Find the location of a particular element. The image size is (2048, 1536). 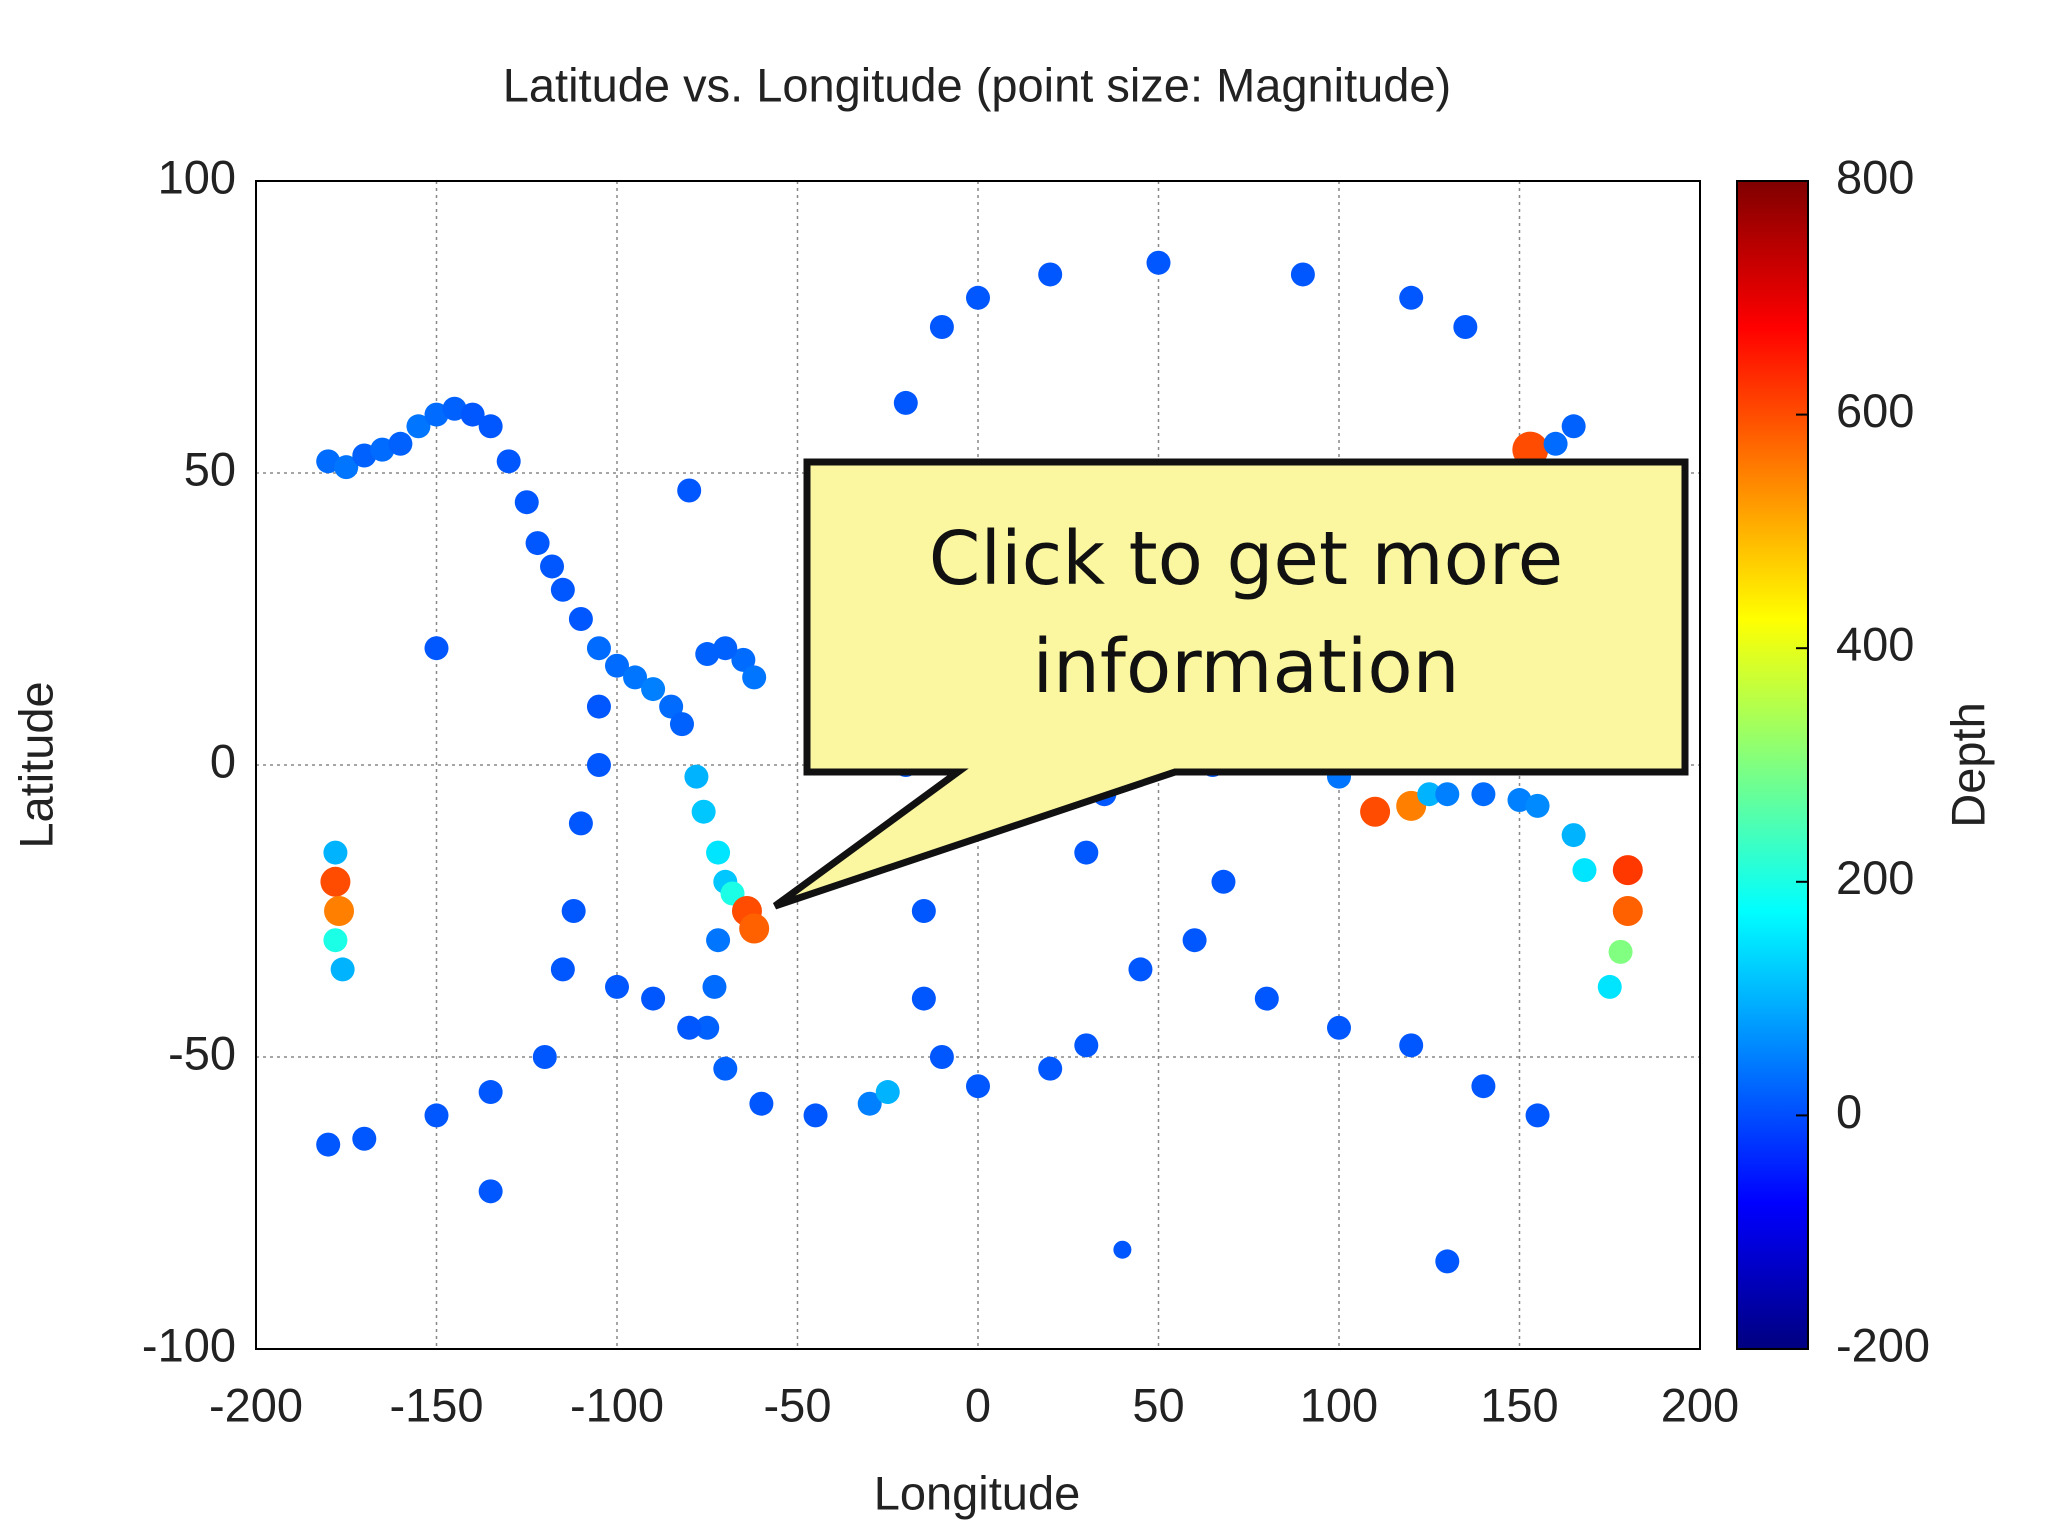

x-tick-label: 150 is located at coordinates (1519, 1404).